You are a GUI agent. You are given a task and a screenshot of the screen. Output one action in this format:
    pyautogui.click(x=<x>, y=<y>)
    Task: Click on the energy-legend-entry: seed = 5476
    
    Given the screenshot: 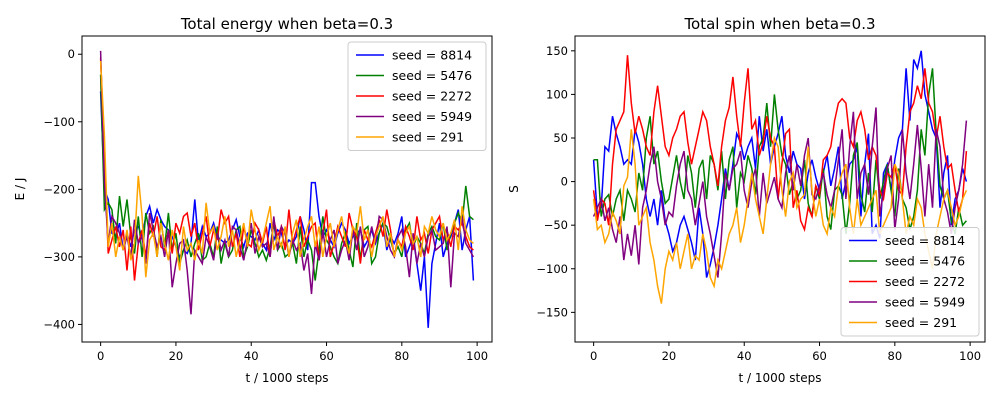 What is the action you would take?
    pyautogui.click(x=432, y=75)
    